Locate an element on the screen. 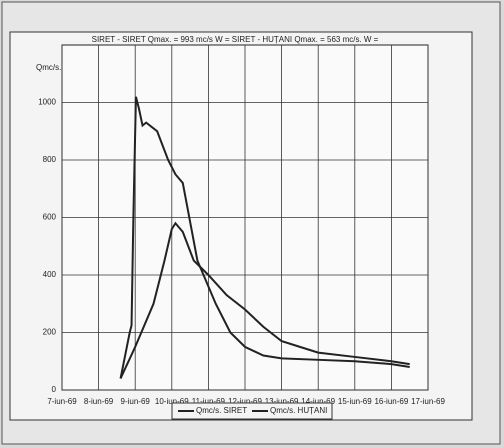 This screenshot has width=504, height=448. y-tick-label: 600 is located at coordinates (50, 217).